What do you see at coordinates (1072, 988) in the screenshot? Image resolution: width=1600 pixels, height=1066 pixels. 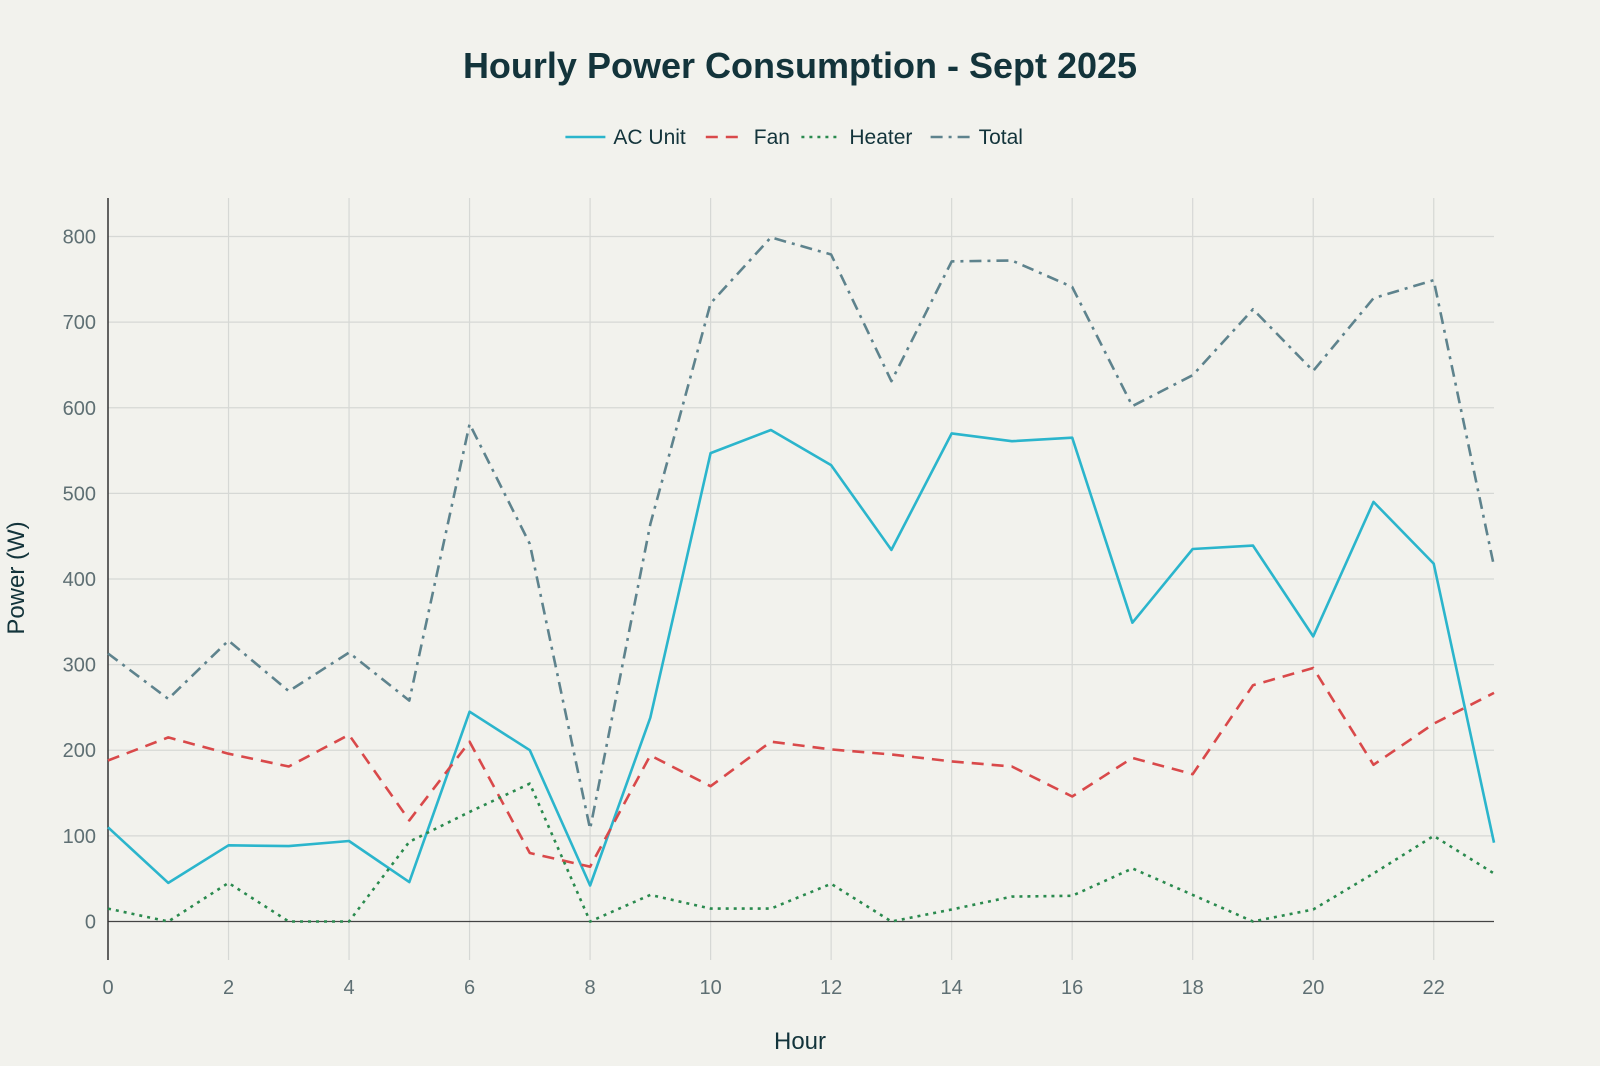 I see `x-tick-label: 16` at bounding box center [1072, 988].